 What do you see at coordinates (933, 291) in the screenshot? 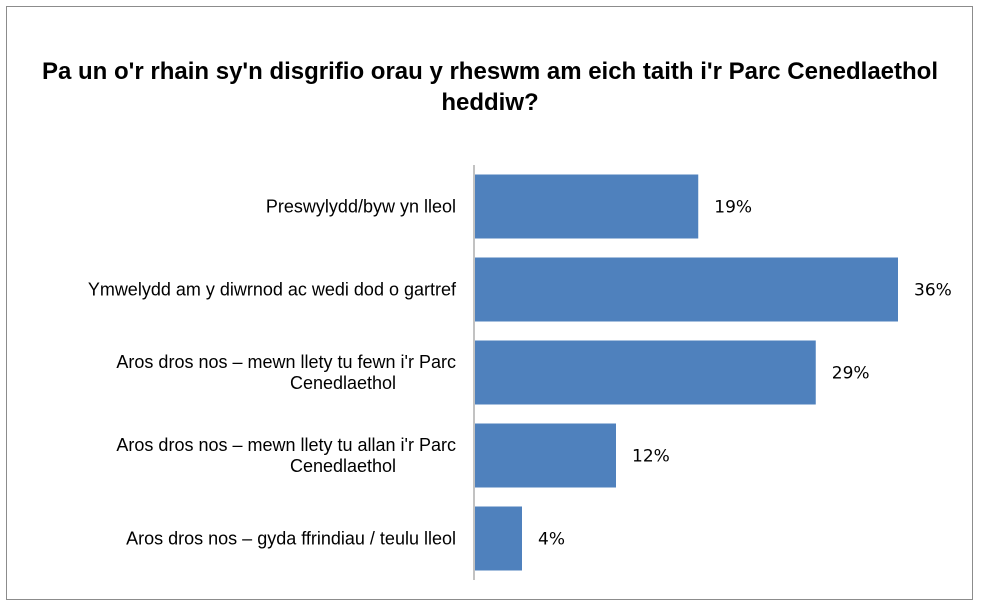
I see `value-label-1: 36%` at bounding box center [933, 291].